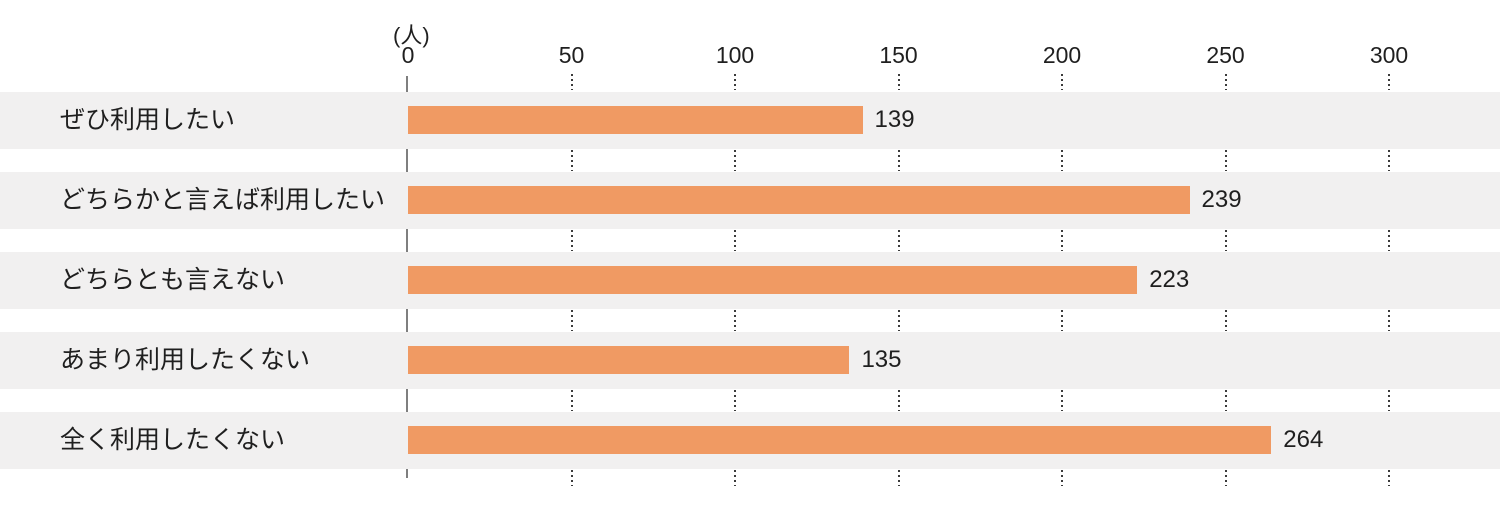 The width and height of the screenshot is (1500, 509). I want to click on chart-row: あまり利用したくない 135, so click(750, 360).